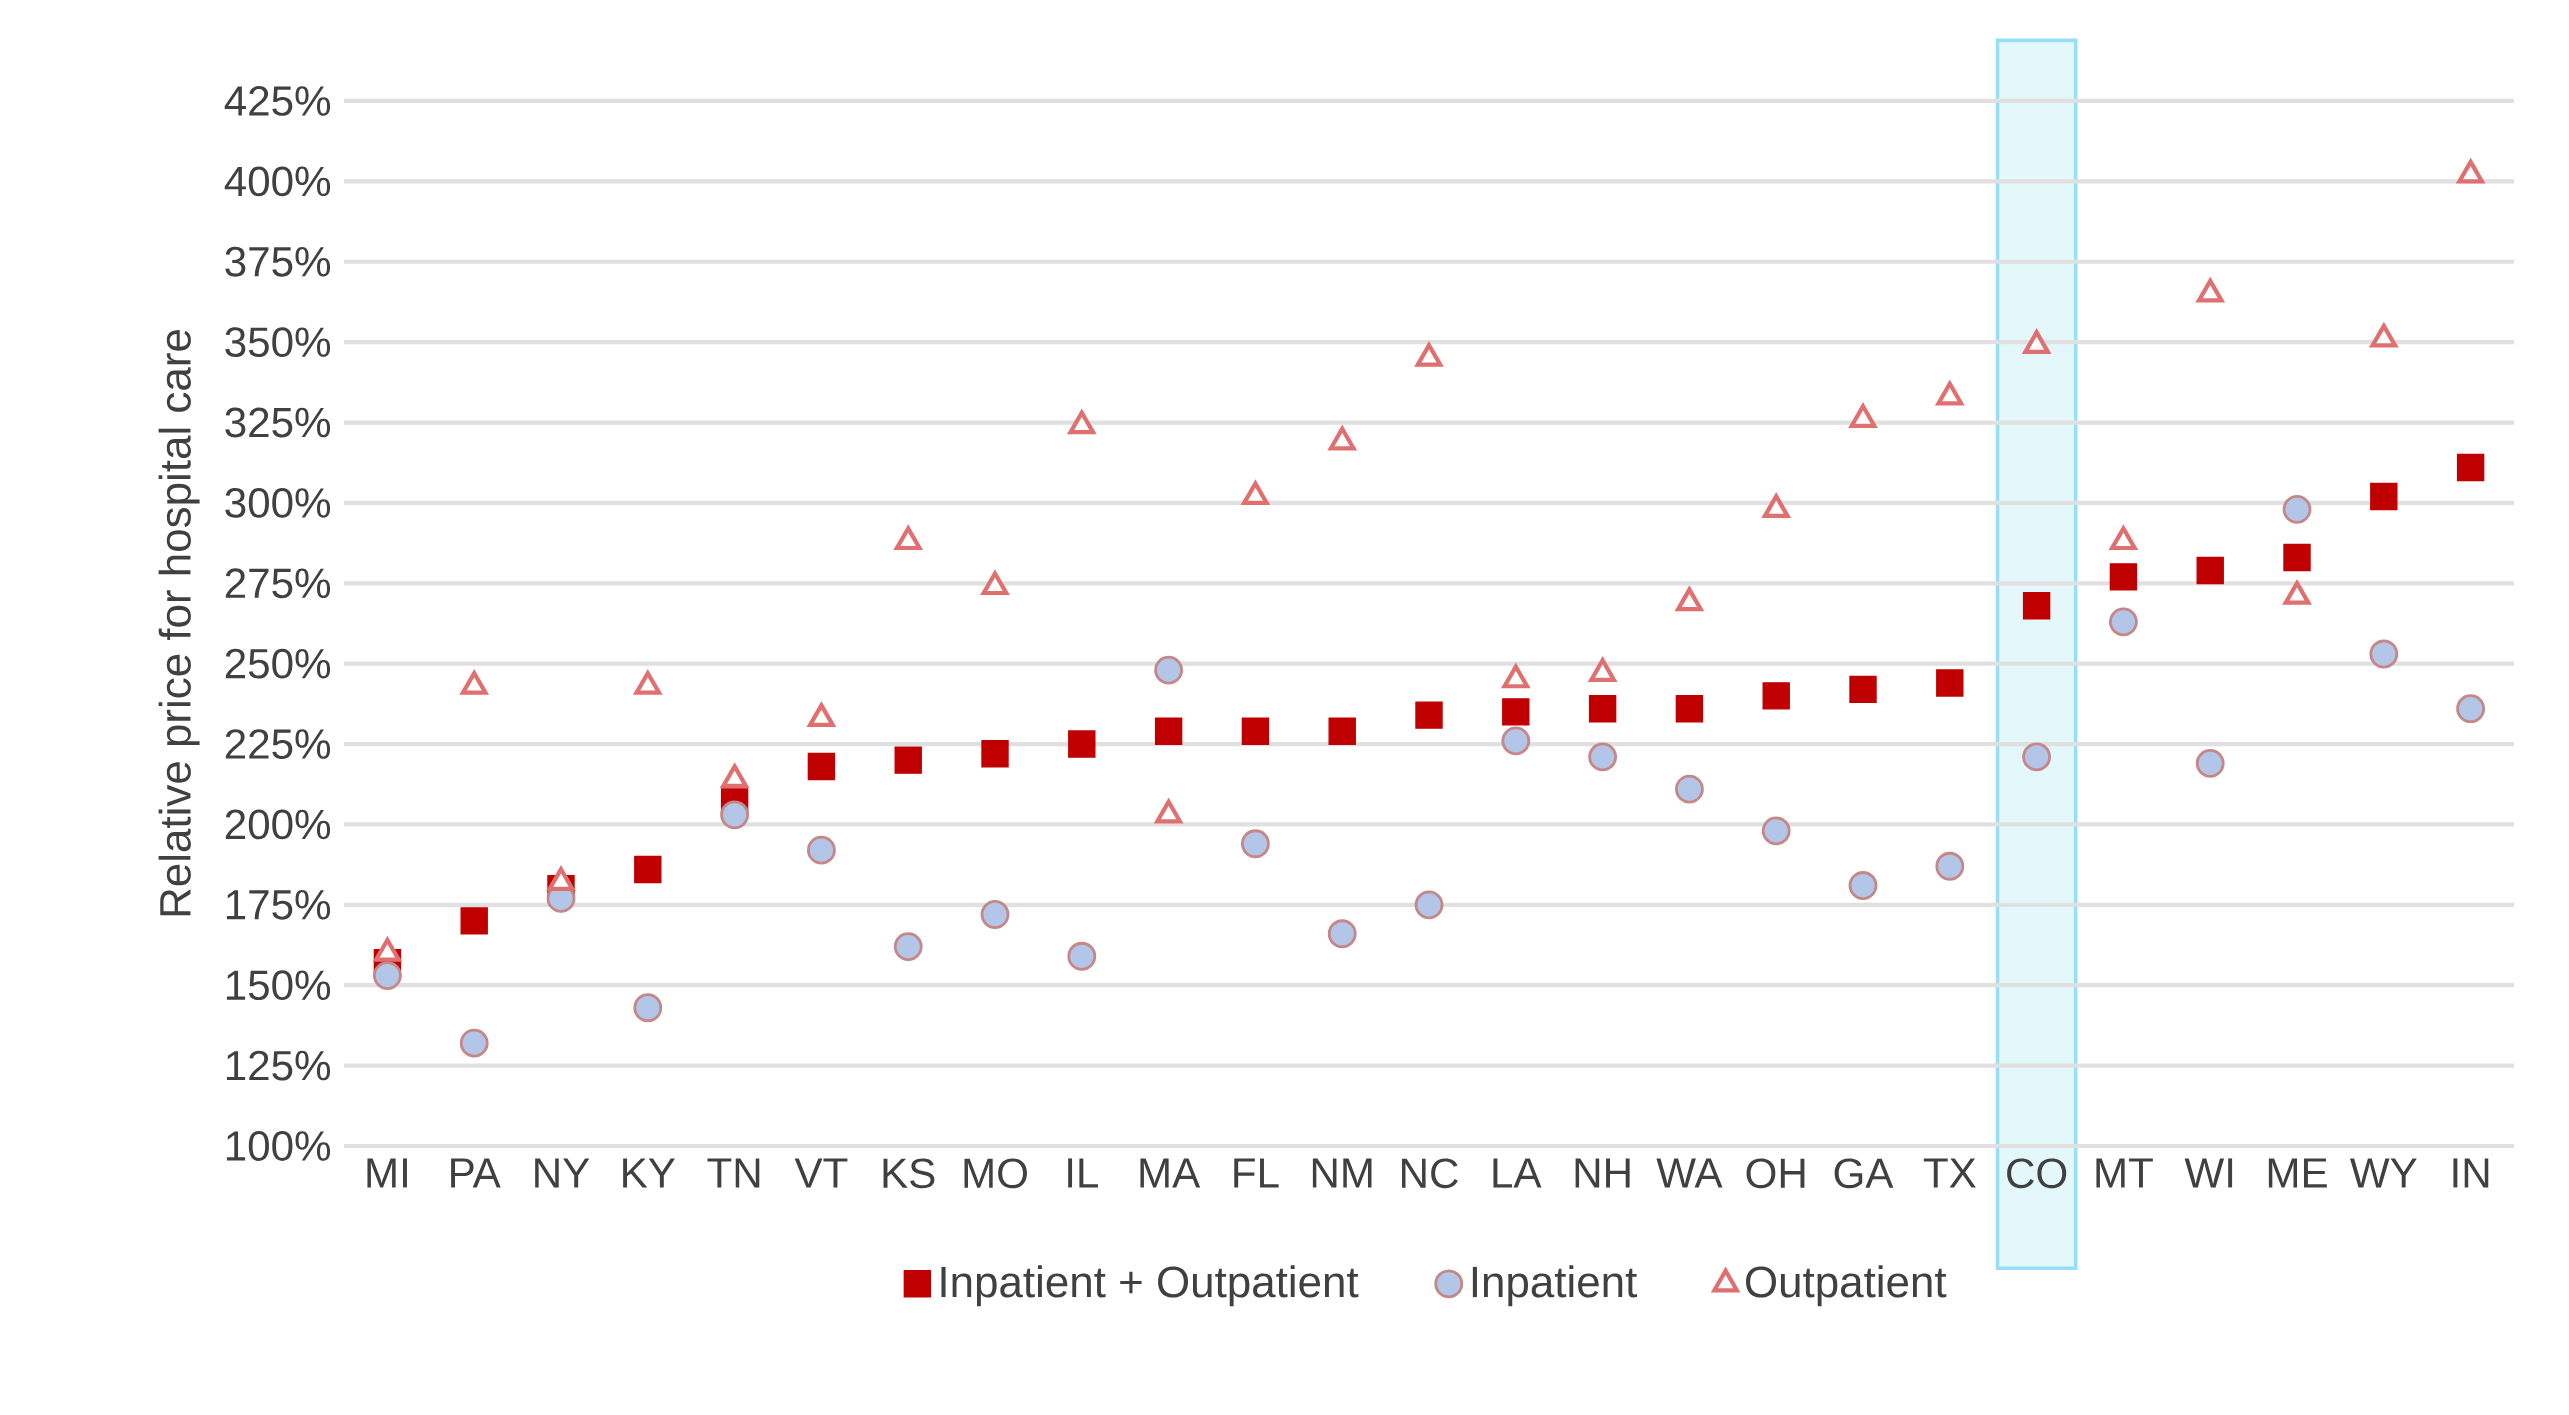 Image resolution: width=2569 pixels, height=1415 pixels. Describe the element at coordinates (733, 1173) in the screenshot. I see `x-tick-label: TN` at that location.